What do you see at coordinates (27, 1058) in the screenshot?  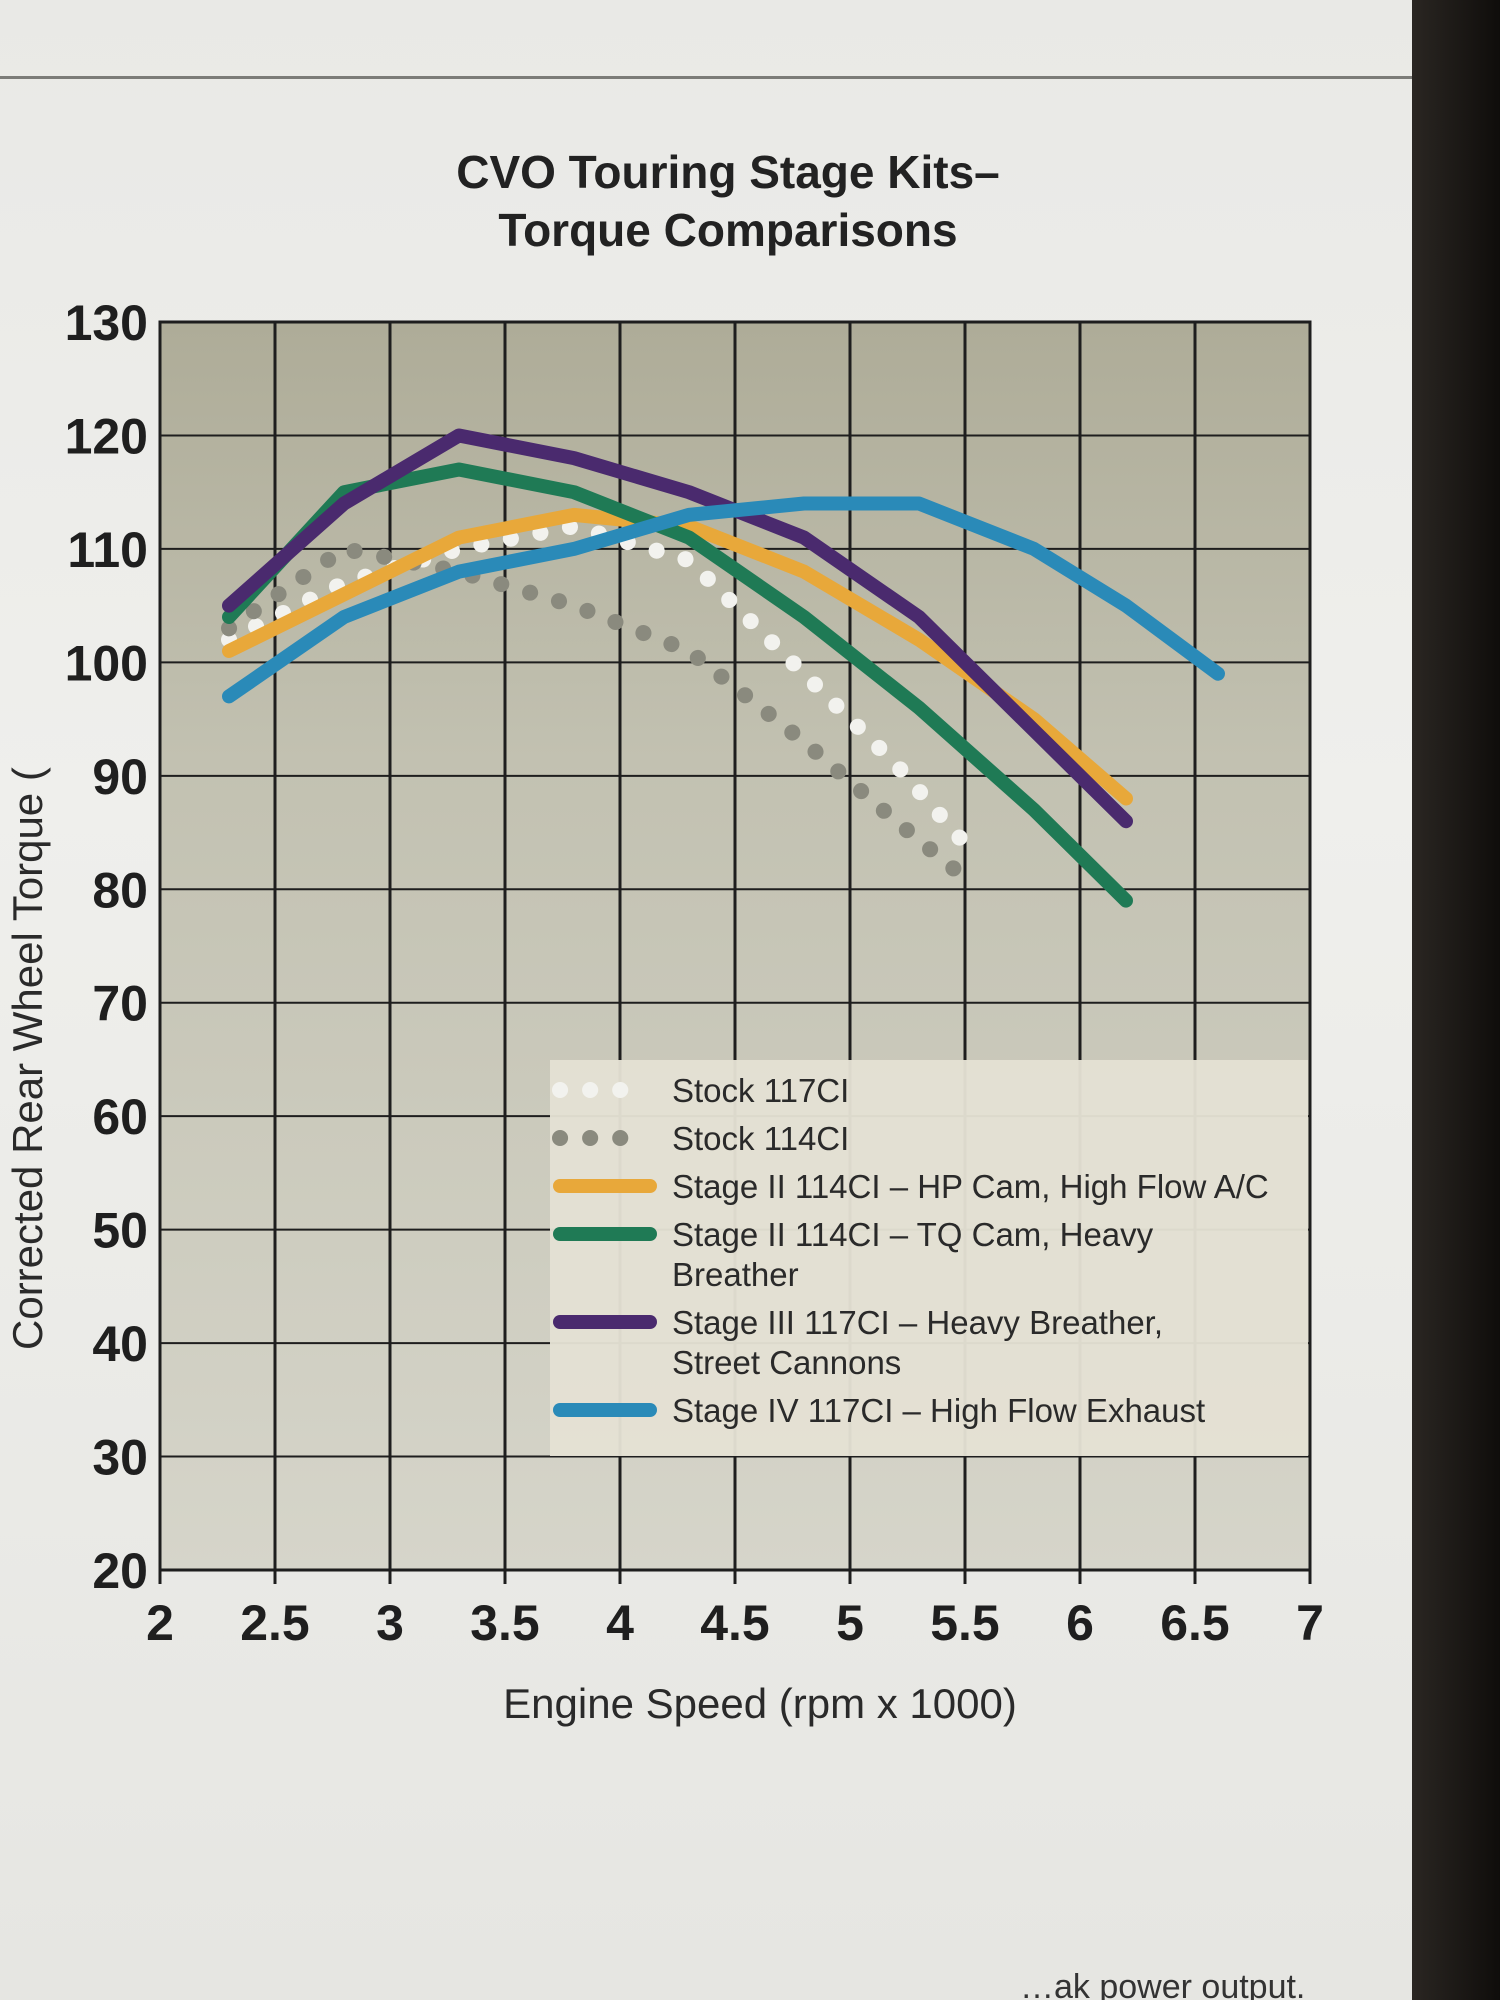 I see `y-axis-label: Corrected Rear Wheel Torque (` at bounding box center [27, 1058].